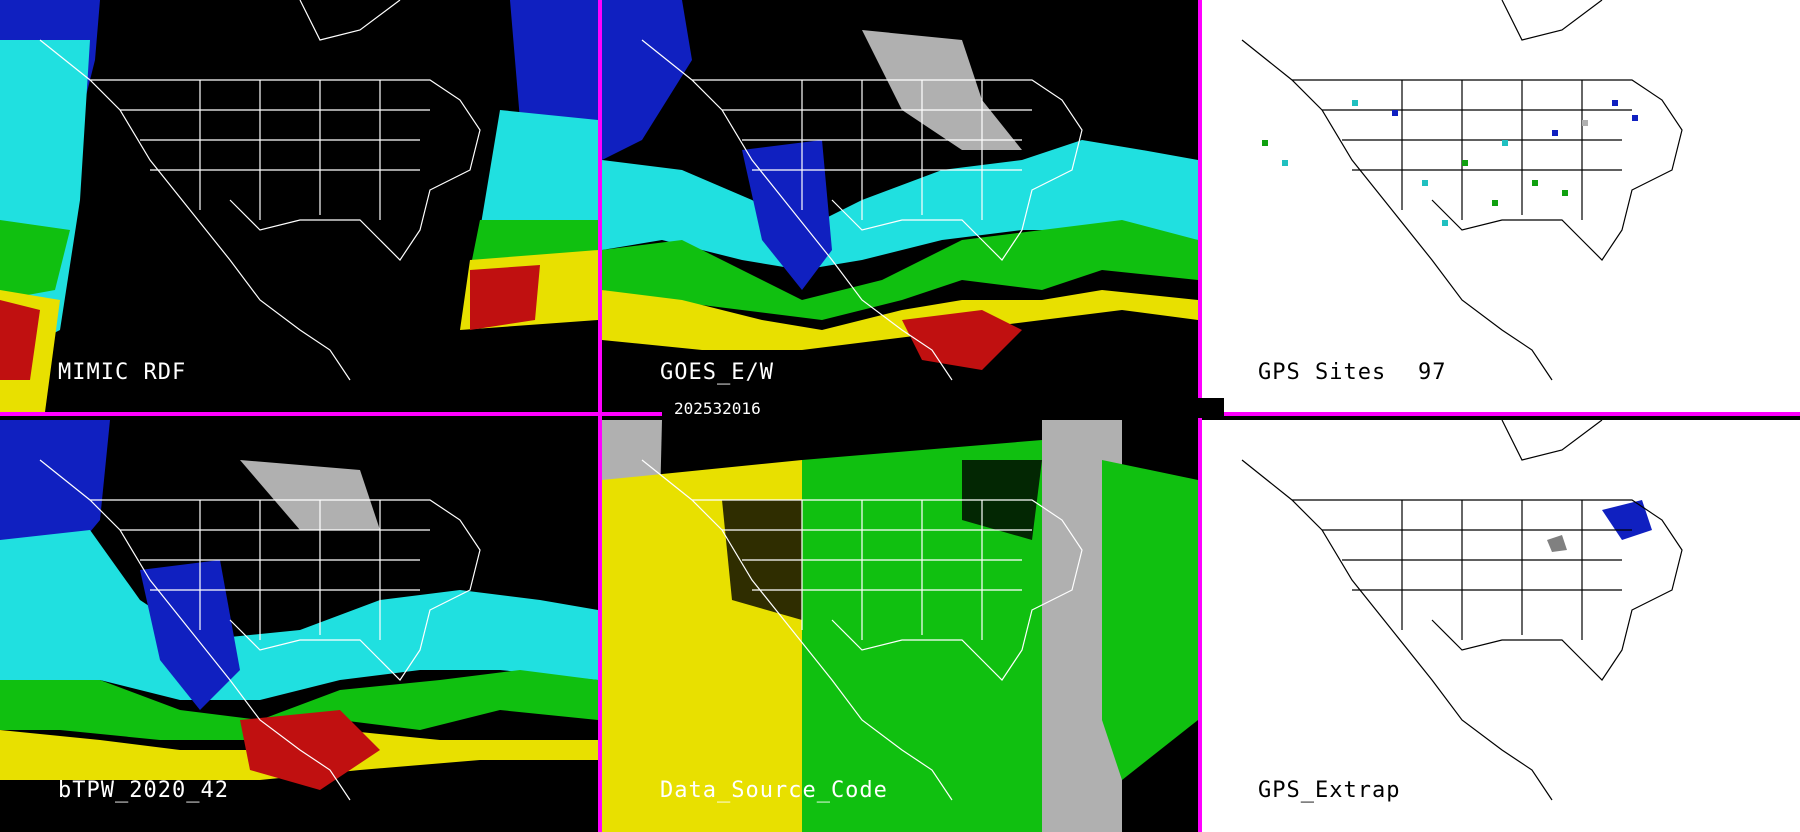 This screenshot has width=1800, height=832. Describe the element at coordinates (717, 408) in the screenshot. I see `timestamp: 202532016` at that location.